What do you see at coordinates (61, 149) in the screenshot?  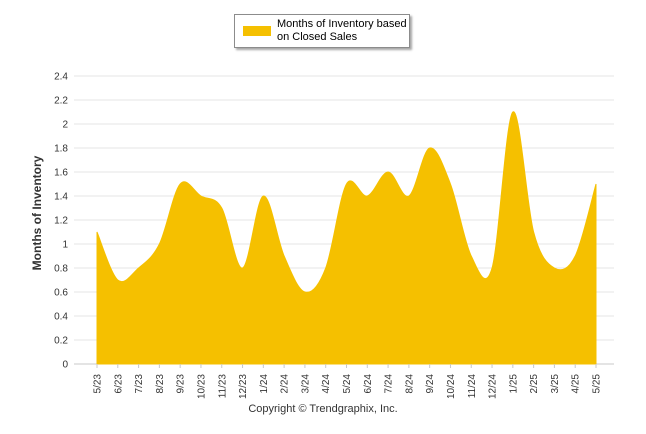 I see `y-tick-label: 1.8` at bounding box center [61, 149].